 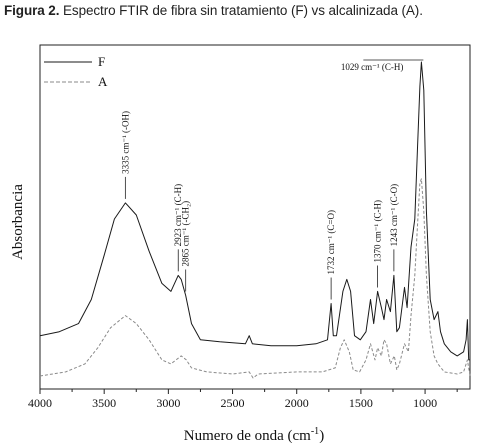 What do you see at coordinates (40, 403) in the screenshot?
I see `x-tick-label: 4000` at bounding box center [40, 403].